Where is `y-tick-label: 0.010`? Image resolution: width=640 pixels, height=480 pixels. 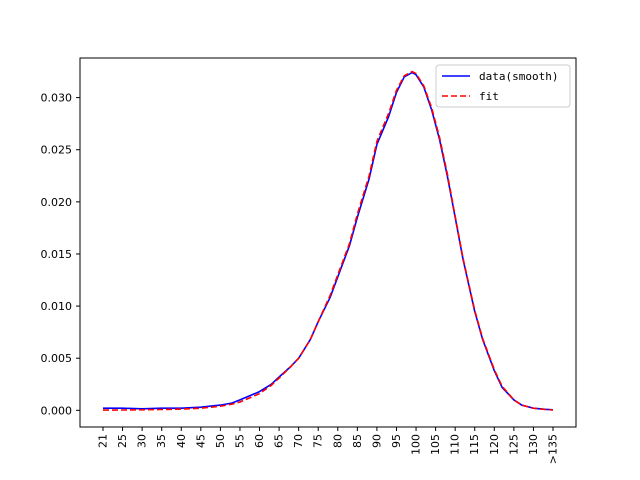 y-tick-label: 0.010 is located at coordinates (57, 306).